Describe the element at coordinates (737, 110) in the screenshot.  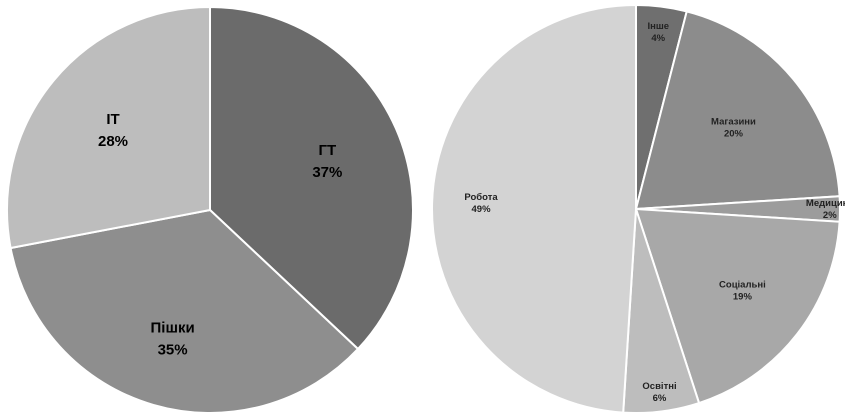
I see `pie-slice-shops` at that location.